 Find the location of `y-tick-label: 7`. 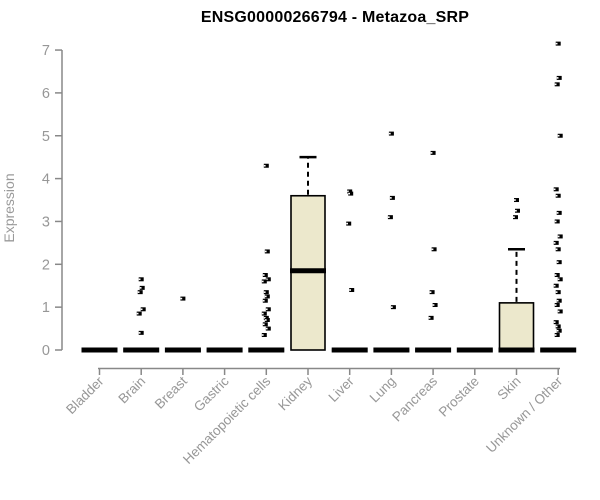

y-tick-label: 7 is located at coordinates (46, 51).